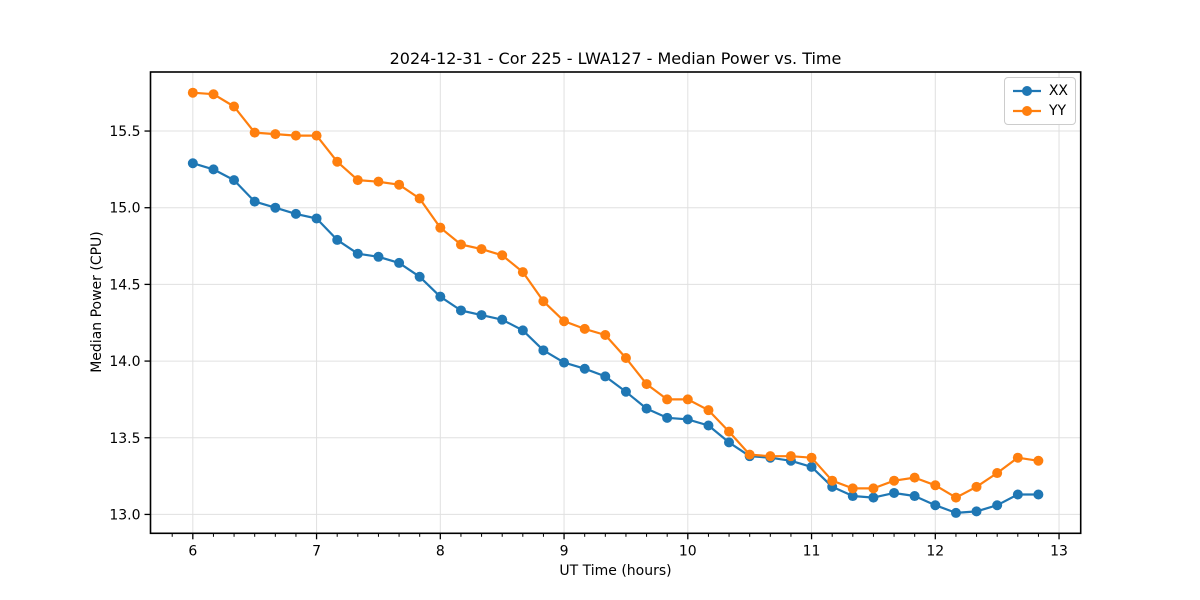 Image resolution: width=1200 pixels, height=600 pixels. What do you see at coordinates (615, 571) in the screenshot?
I see `x-axis-label: UT Time (hours)` at bounding box center [615, 571].